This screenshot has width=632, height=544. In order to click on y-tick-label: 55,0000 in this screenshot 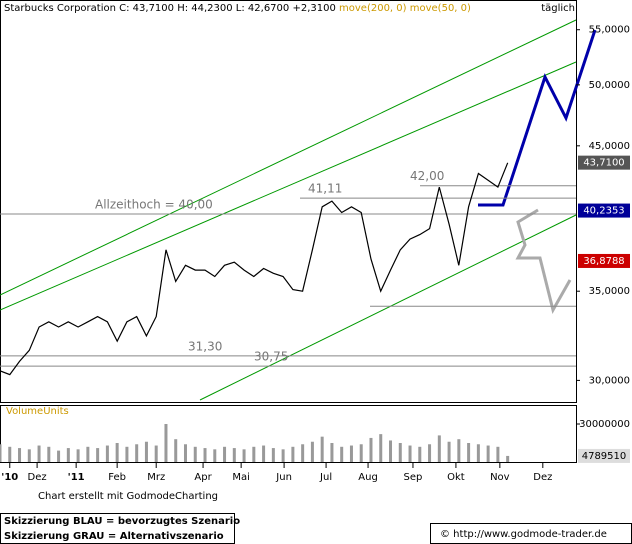, I will do `click(609, 30)`.